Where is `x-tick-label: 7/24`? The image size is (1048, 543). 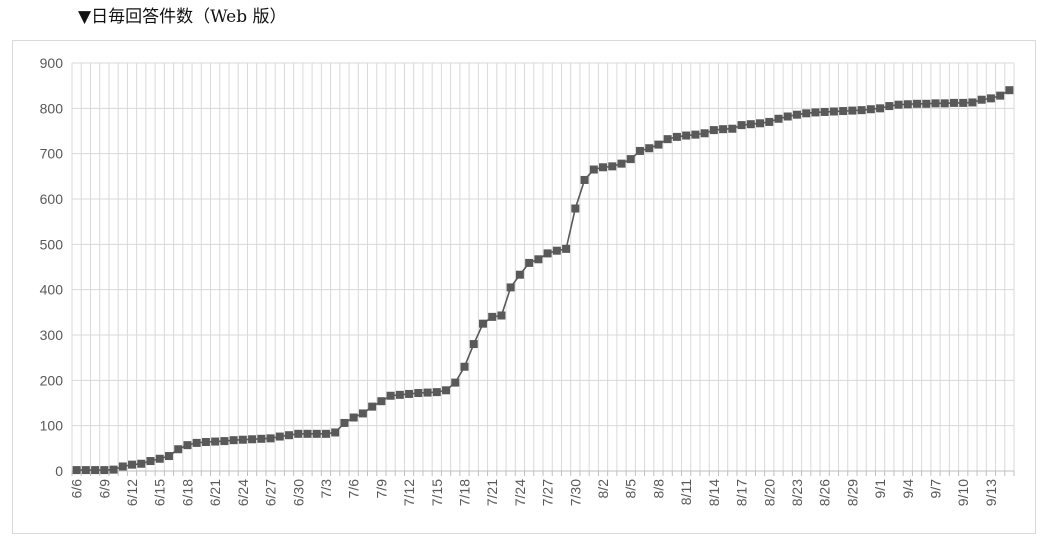 x-tick-label: 7/24 is located at coordinates (520, 492).